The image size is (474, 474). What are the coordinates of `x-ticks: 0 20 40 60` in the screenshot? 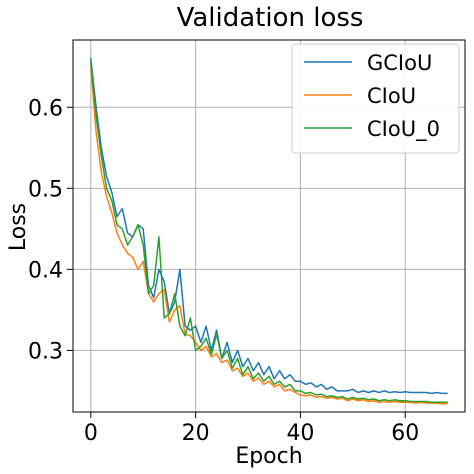 It's located at (251, 429).